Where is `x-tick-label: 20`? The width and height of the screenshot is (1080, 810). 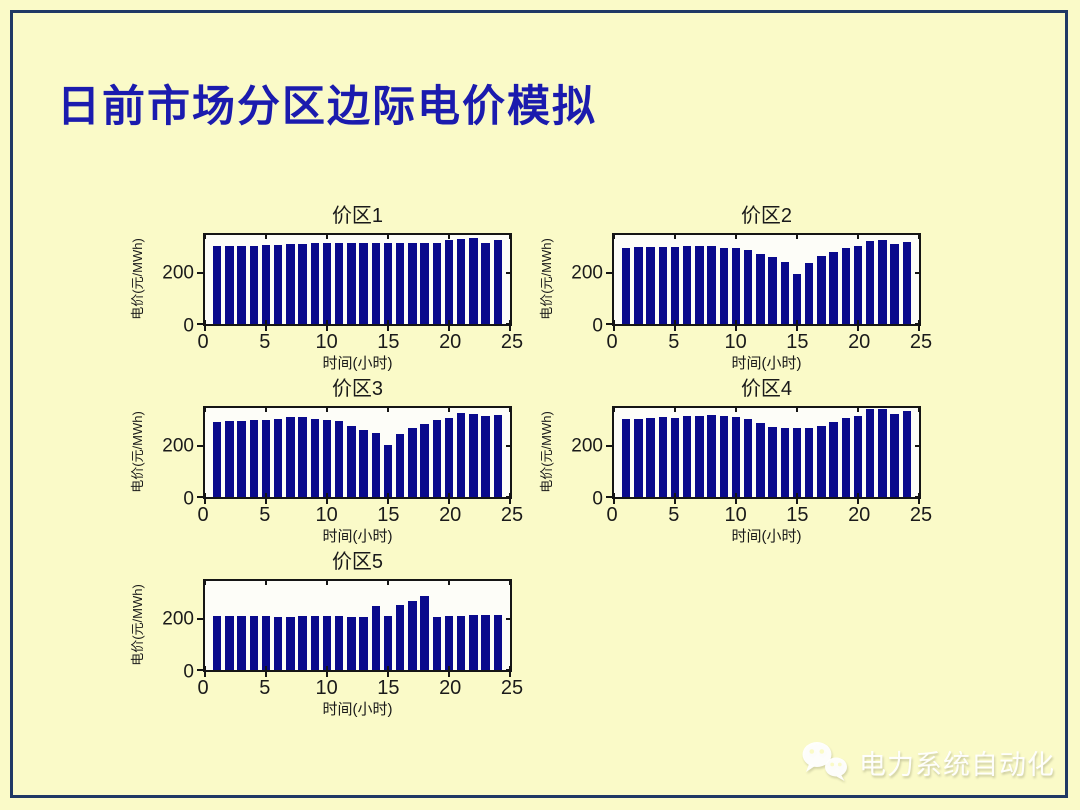 x-tick-label: 20 is located at coordinates (859, 342).